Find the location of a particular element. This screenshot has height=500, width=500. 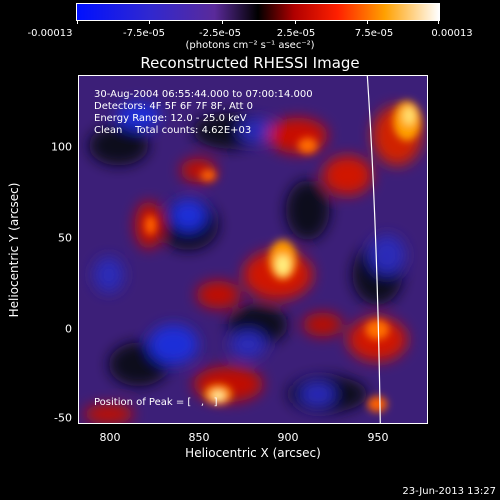

x-tick-label: 850 is located at coordinates (199, 437).